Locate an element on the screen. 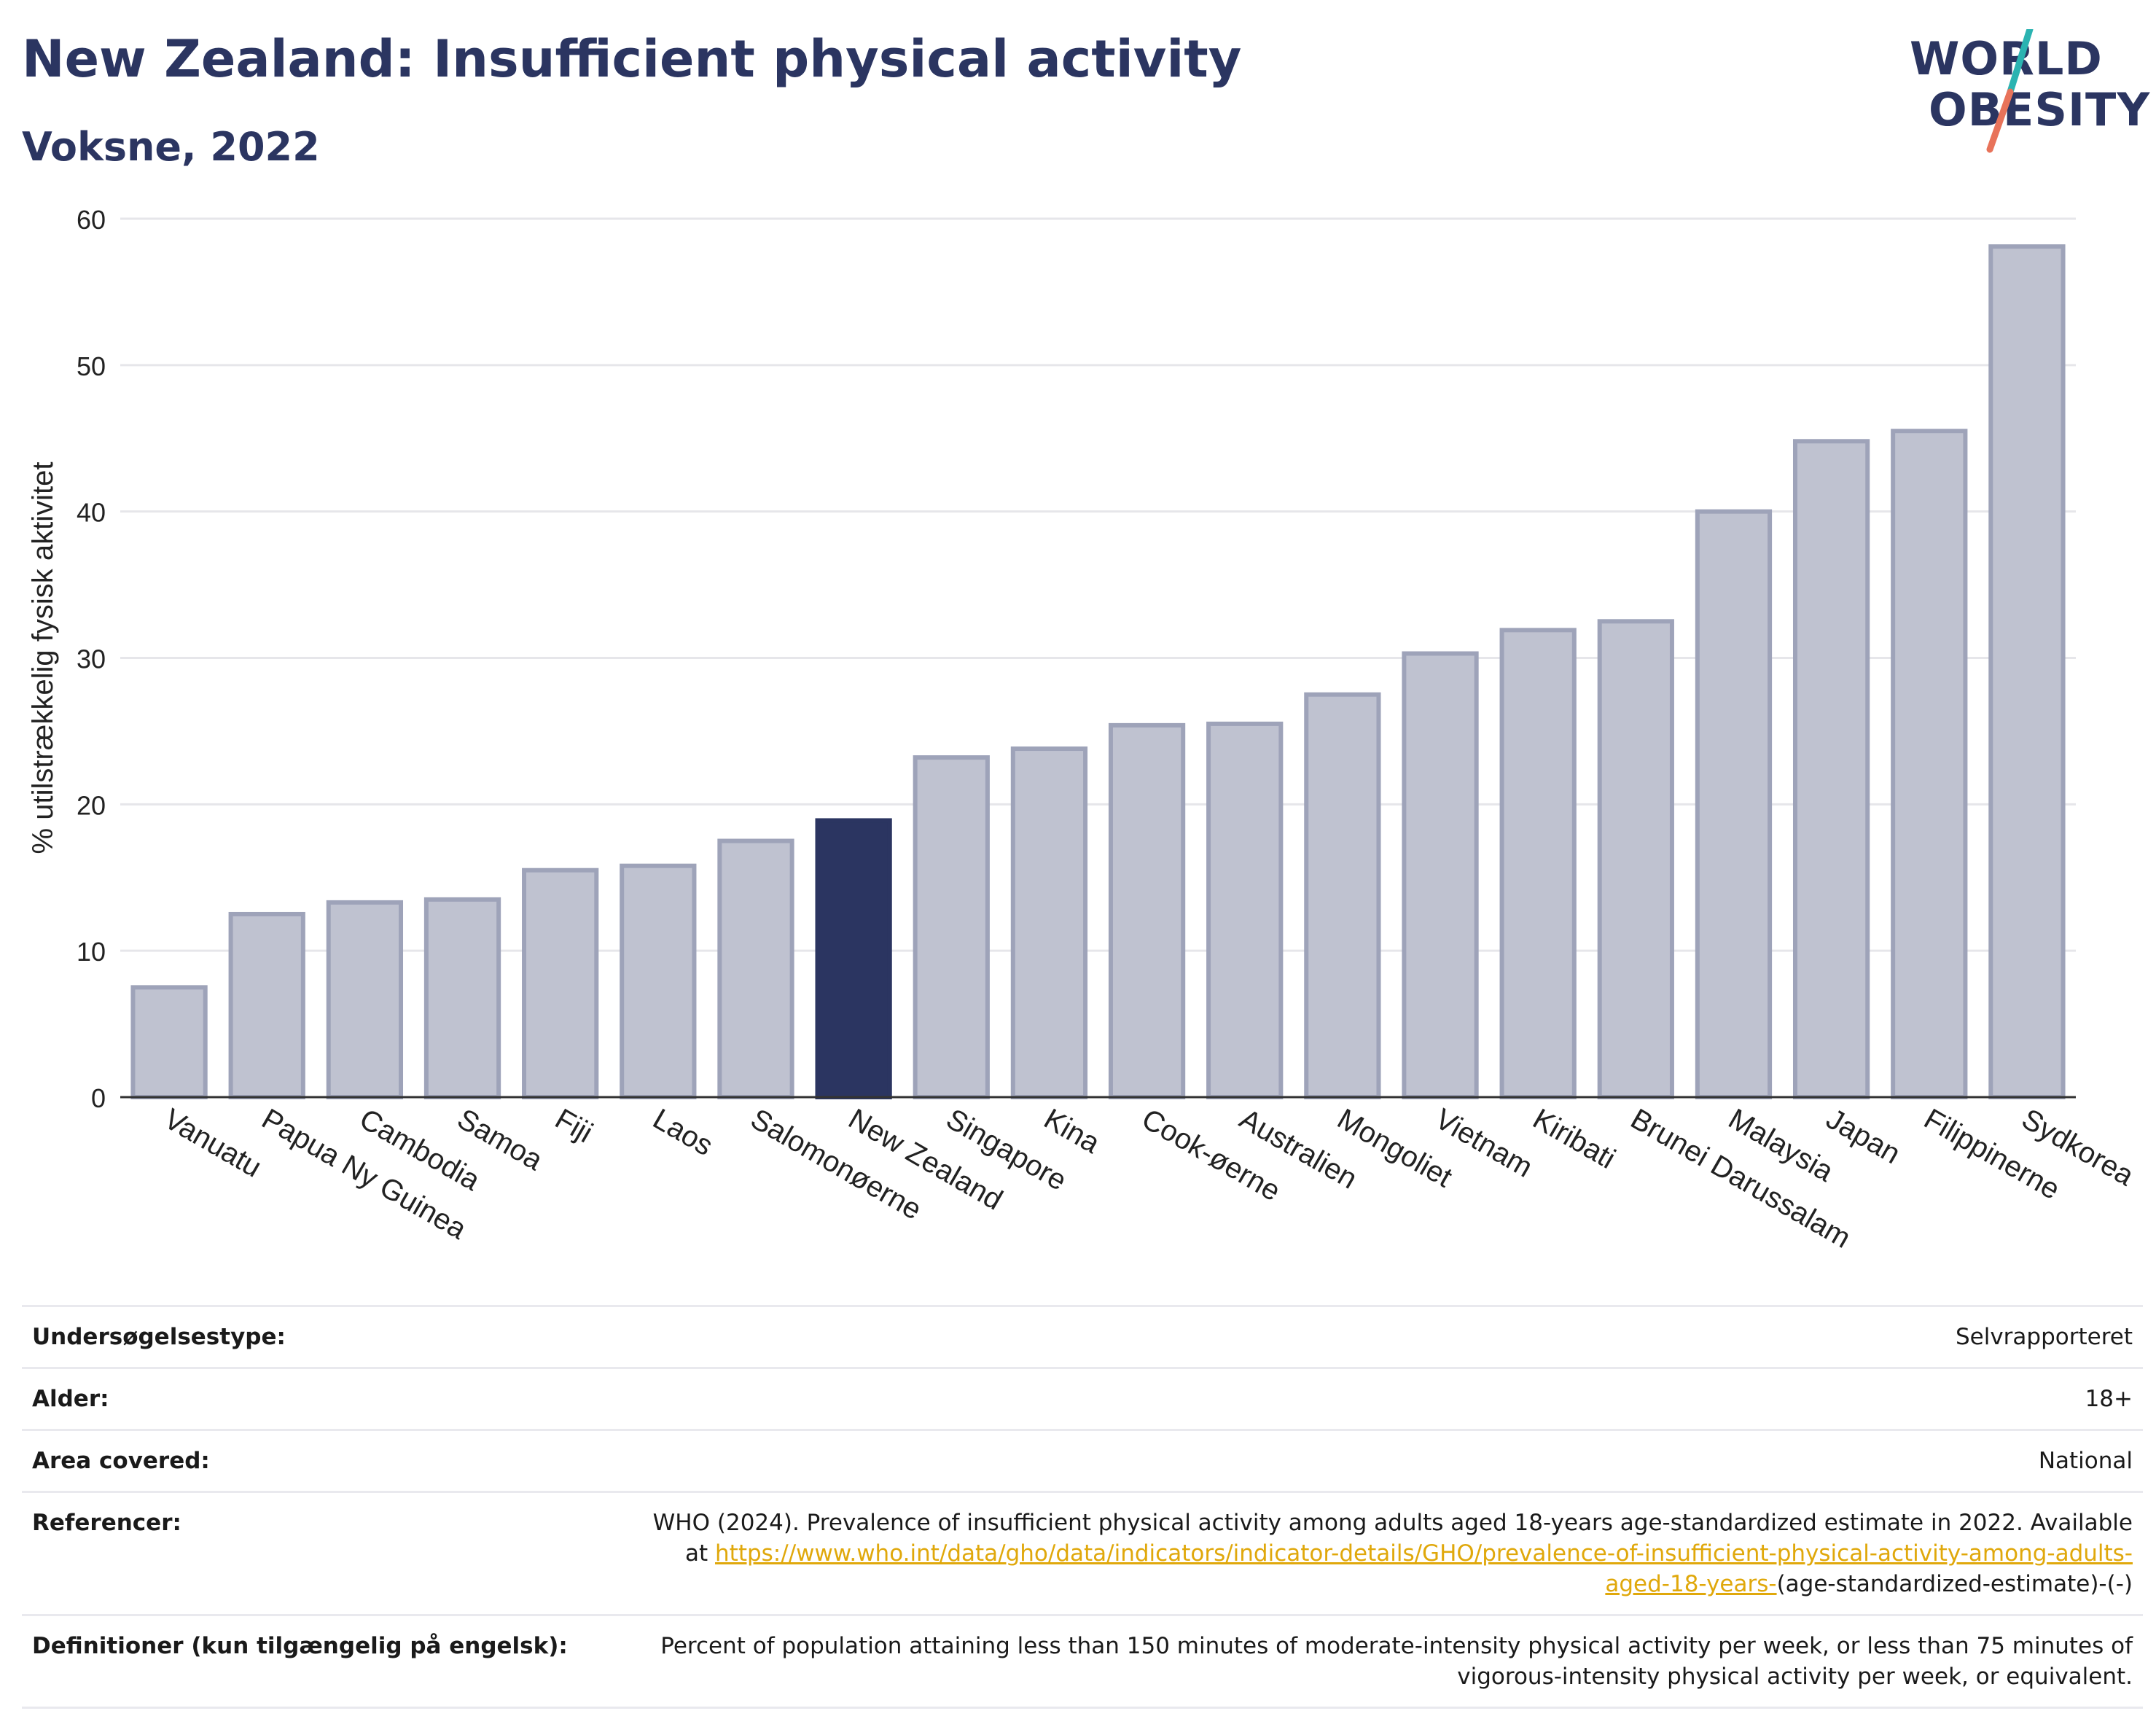 Image resolution: width=2156 pixels, height=1735 pixels. info-key: Alder: is located at coordinates (71, 1399).